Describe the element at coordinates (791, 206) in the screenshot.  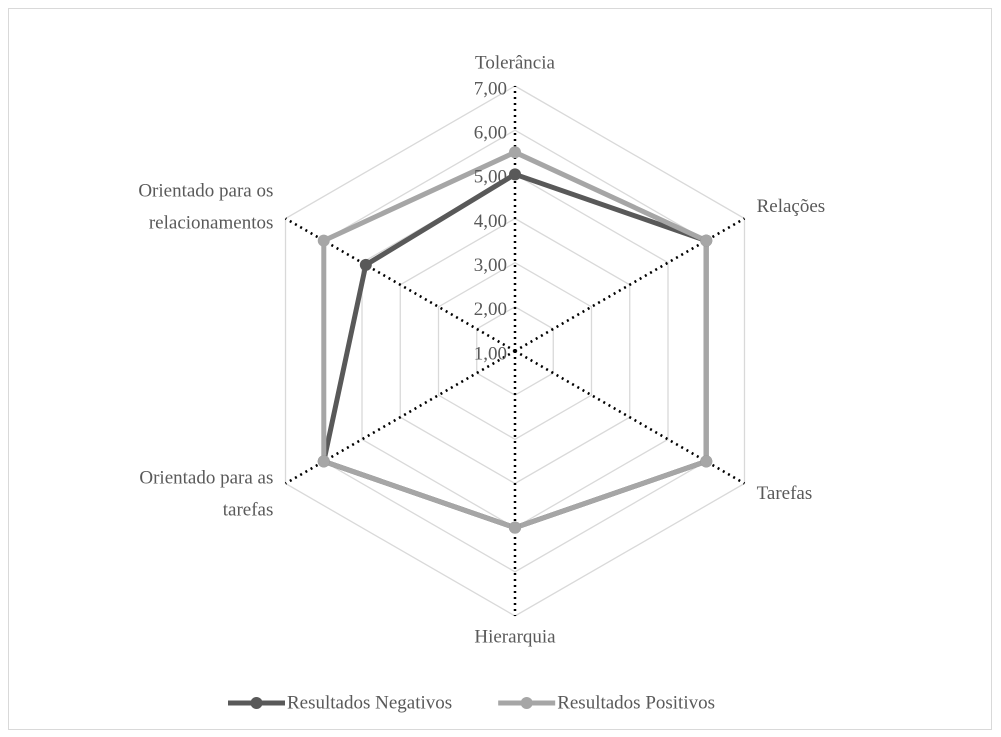
I see `category-label: Relações` at that location.